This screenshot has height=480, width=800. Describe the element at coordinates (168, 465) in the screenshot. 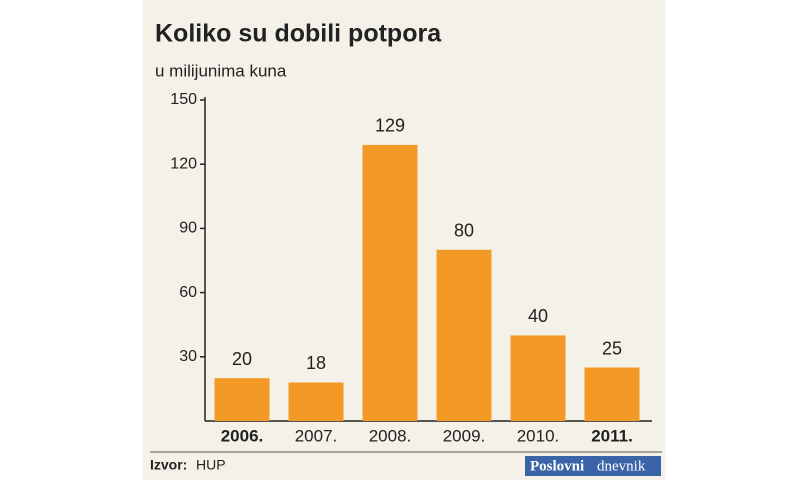

I see `source-label: Izvor:` at that location.